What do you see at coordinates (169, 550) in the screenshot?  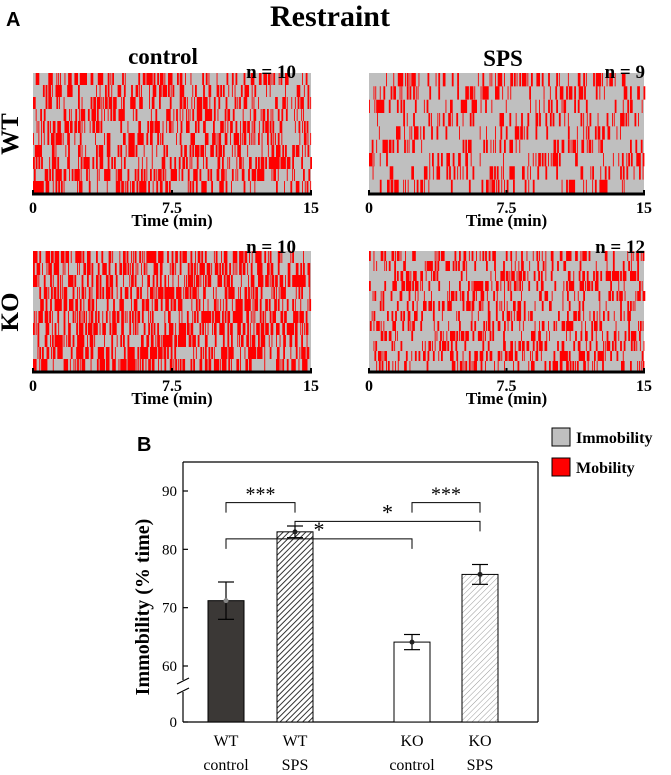 I see `y-tick-label: 80` at bounding box center [169, 550].